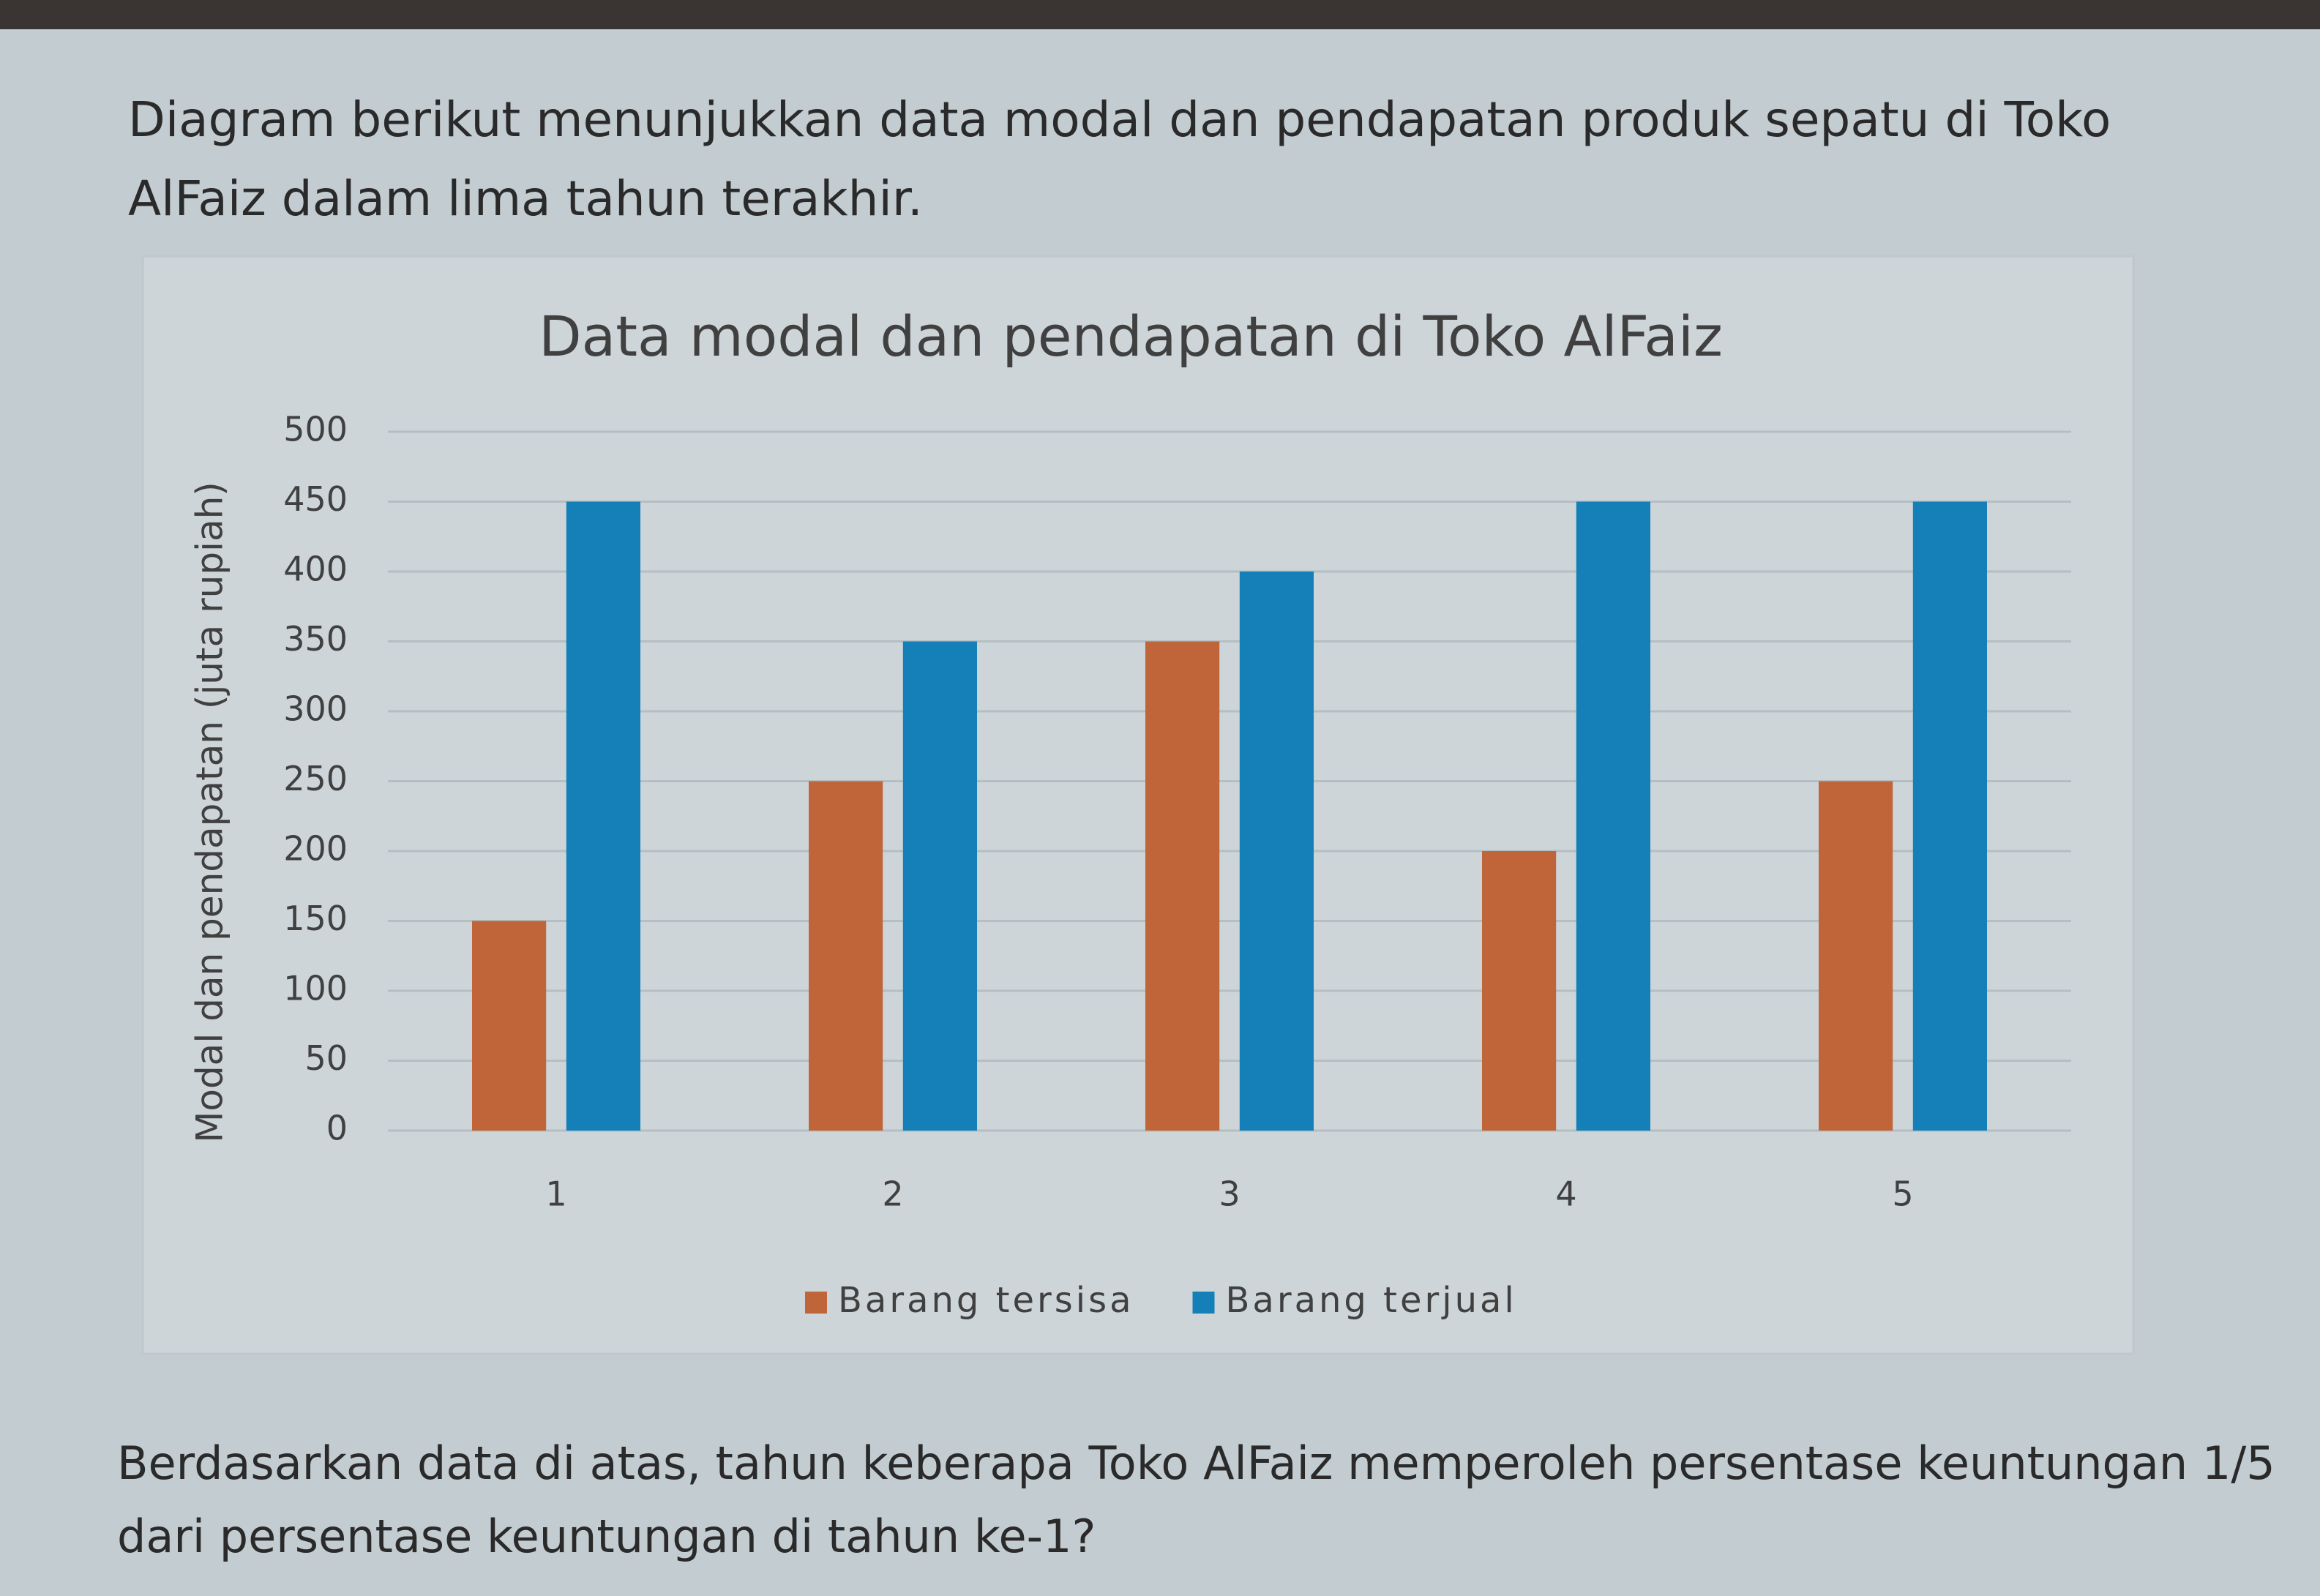 Image resolution: width=2320 pixels, height=1596 pixels. I want to click on y-tick-label: 250, so click(315, 778).